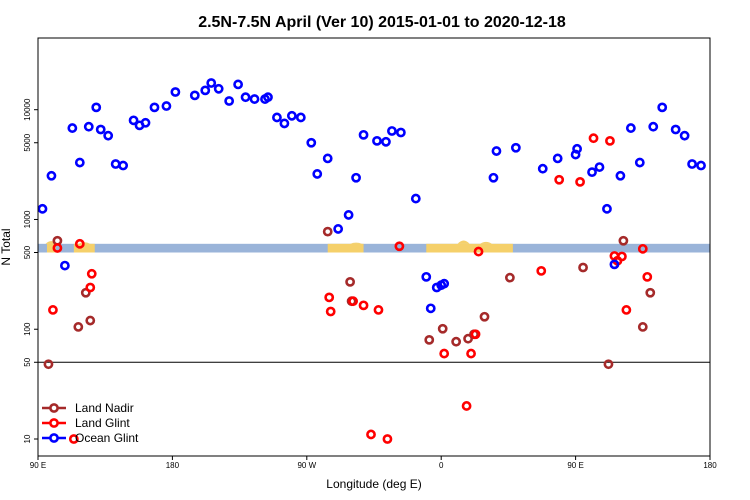  What do you see at coordinates (54, 408) in the screenshot?
I see `legend-marker-land-nadir` at bounding box center [54, 408].